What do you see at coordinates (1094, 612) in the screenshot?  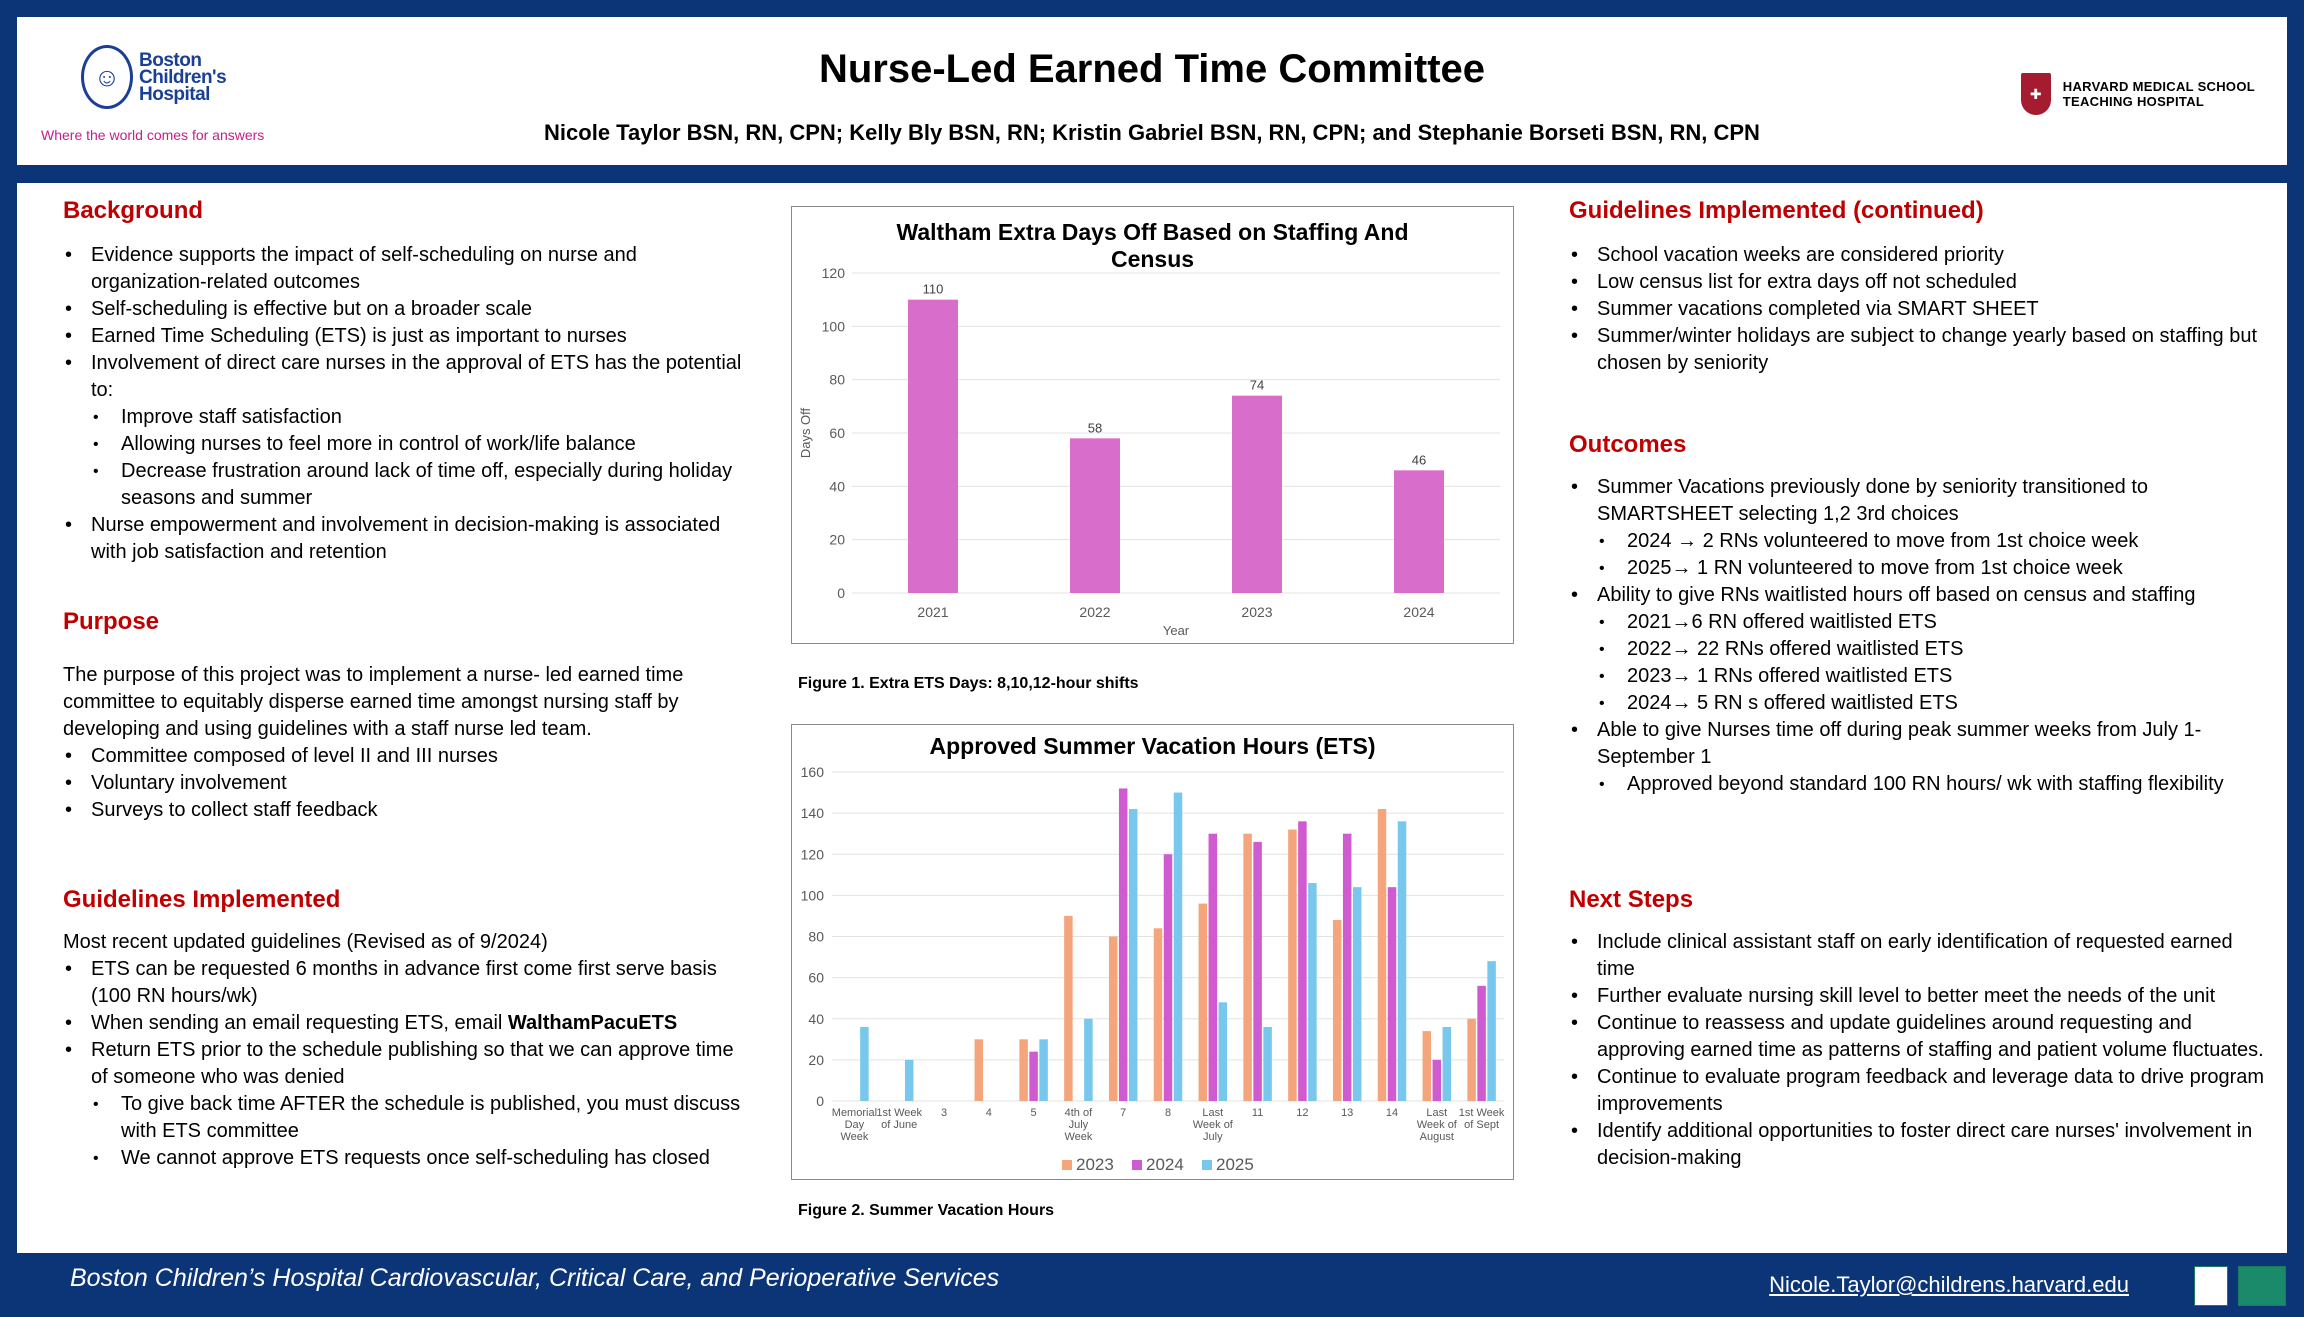 I see `x-tick-label: 2022` at bounding box center [1094, 612].